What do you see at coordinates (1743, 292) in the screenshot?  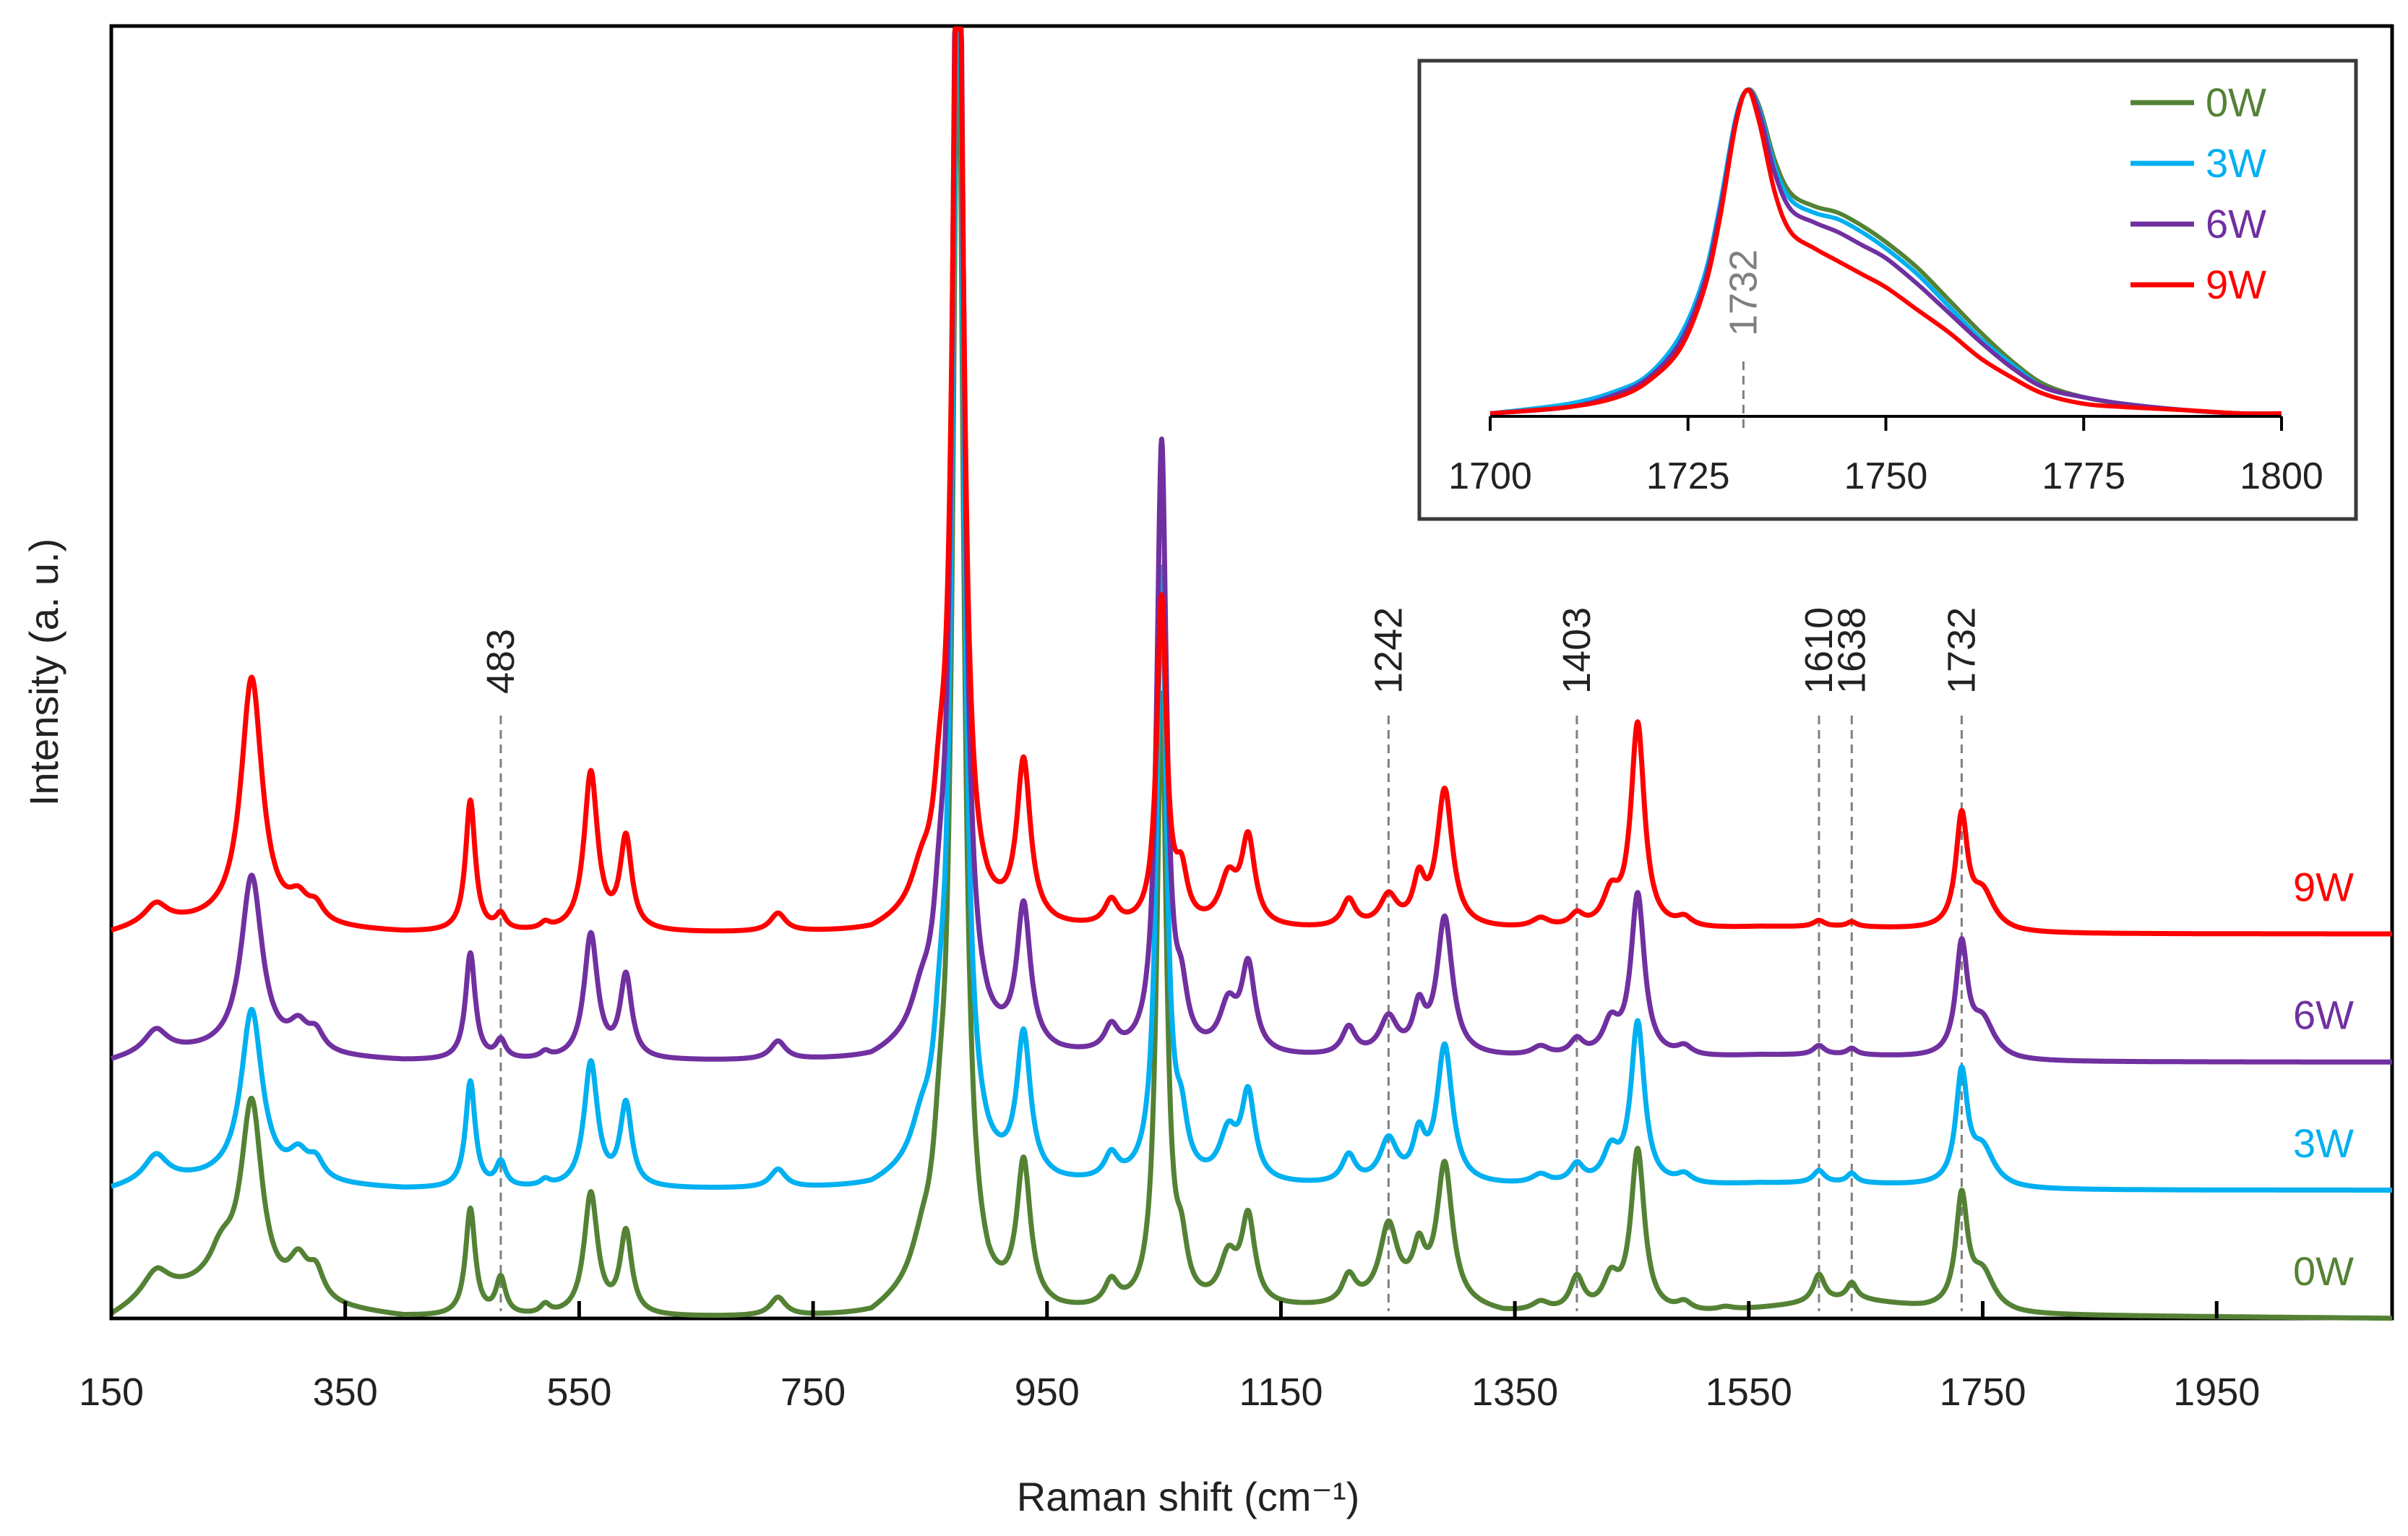 I see `inset-annotation-label: 1732` at bounding box center [1743, 292].